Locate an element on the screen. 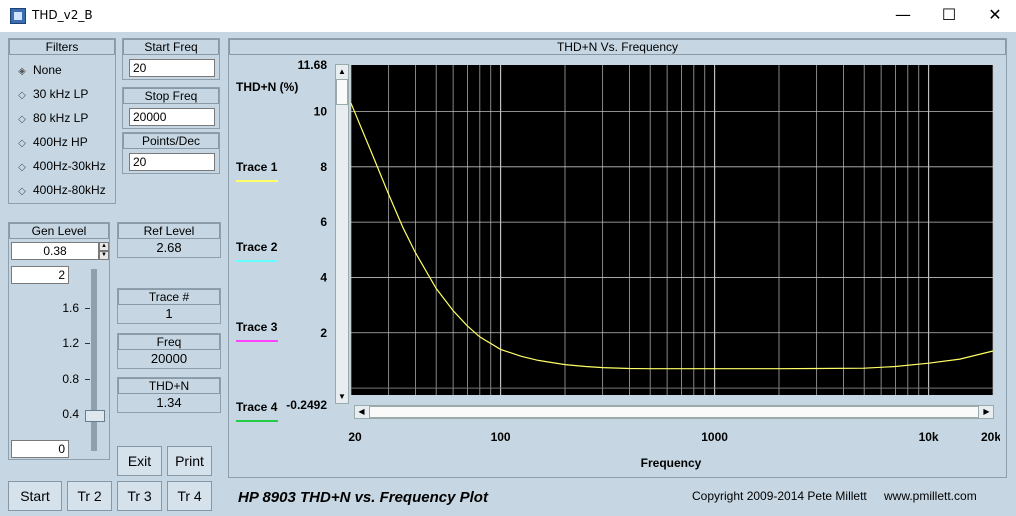 The image size is (1016, 516). trace-4-button: Tr 4 is located at coordinates (189, 496).